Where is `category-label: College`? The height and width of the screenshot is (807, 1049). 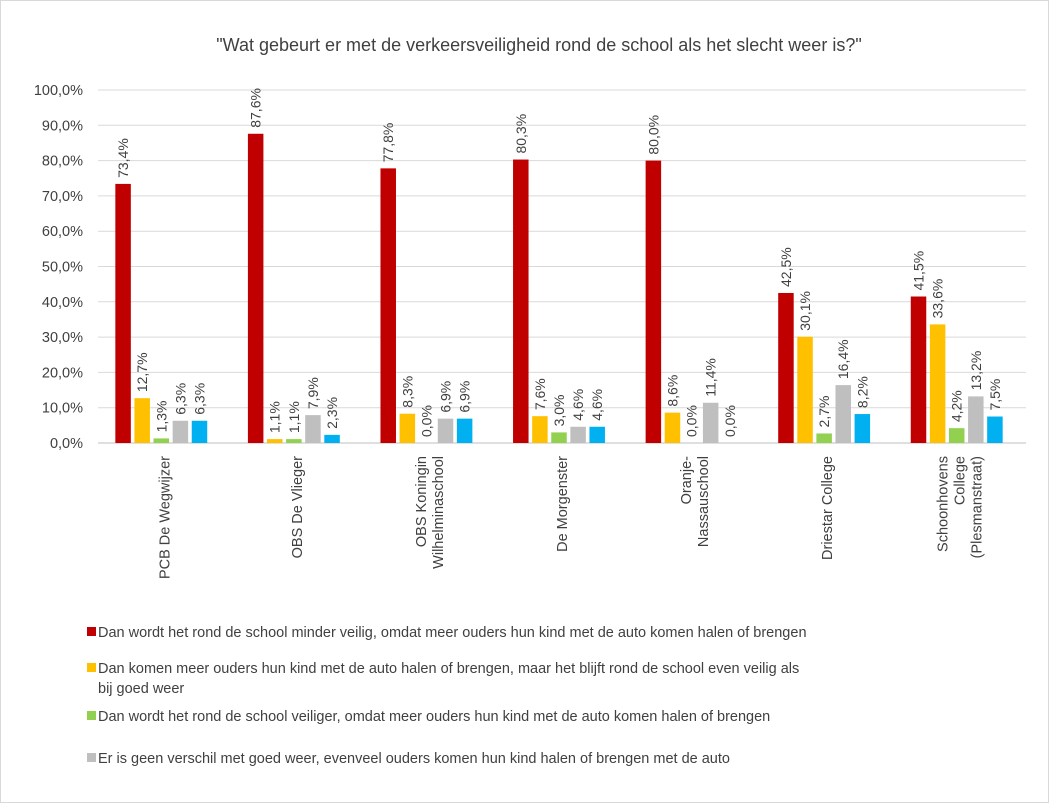 category-label: College is located at coordinates (961, 480).